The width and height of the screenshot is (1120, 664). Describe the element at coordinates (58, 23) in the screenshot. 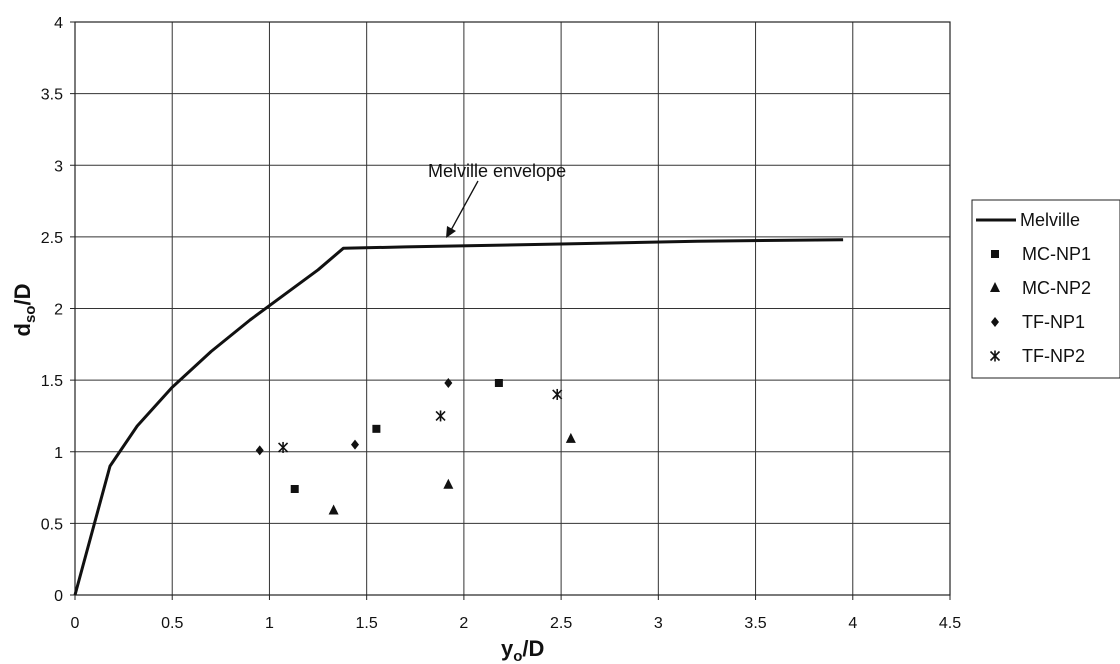

I see `y-tick-label: 4` at that location.